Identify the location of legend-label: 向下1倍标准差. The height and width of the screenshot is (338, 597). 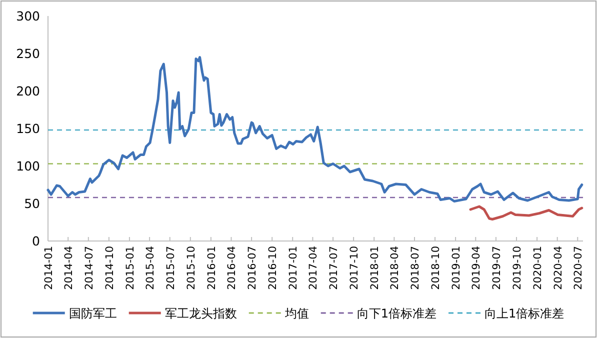
(396, 313).